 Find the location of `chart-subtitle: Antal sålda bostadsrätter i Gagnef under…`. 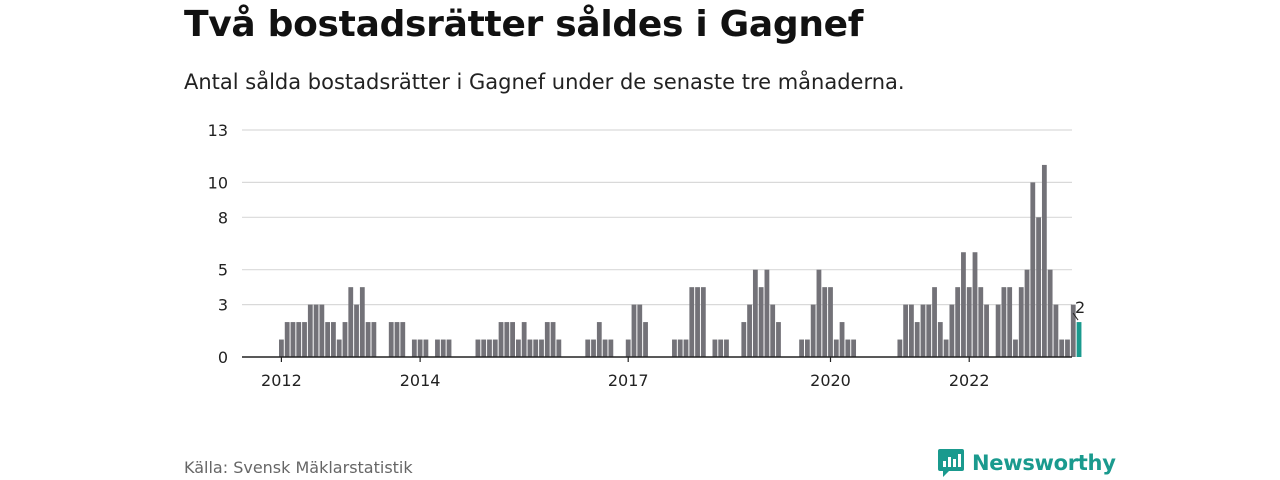

chart-subtitle: Antal sålda bostadsrätter i Gagnef under… is located at coordinates (544, 82).